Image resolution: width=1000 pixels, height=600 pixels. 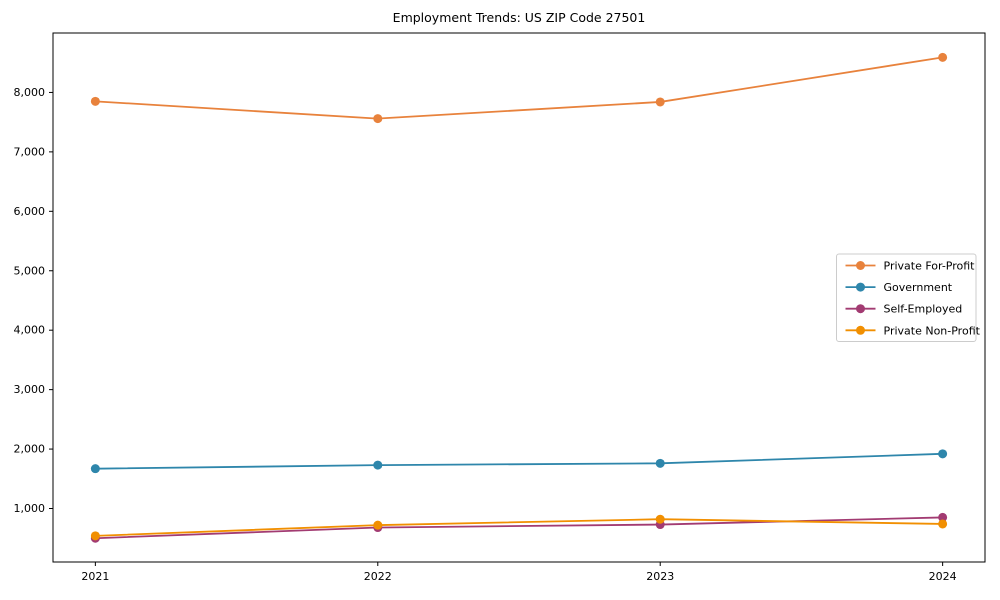 I want to click on legend-item-label: Private For-Profit, so click(x=930, y=266).